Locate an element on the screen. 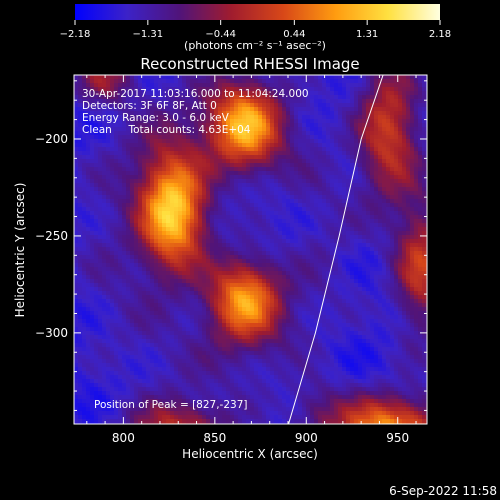  colorbar-tick-label: 1.31 is located at coordinates (367, 34).